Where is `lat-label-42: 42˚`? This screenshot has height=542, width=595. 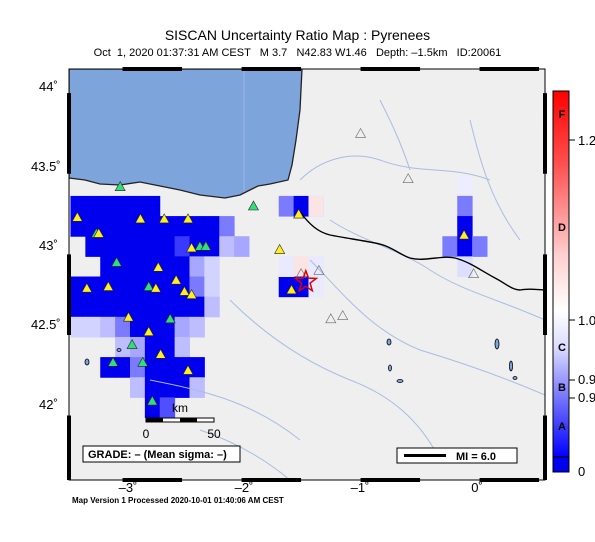
lat-label-42: 42˚ is located at coordinates (48, 404).